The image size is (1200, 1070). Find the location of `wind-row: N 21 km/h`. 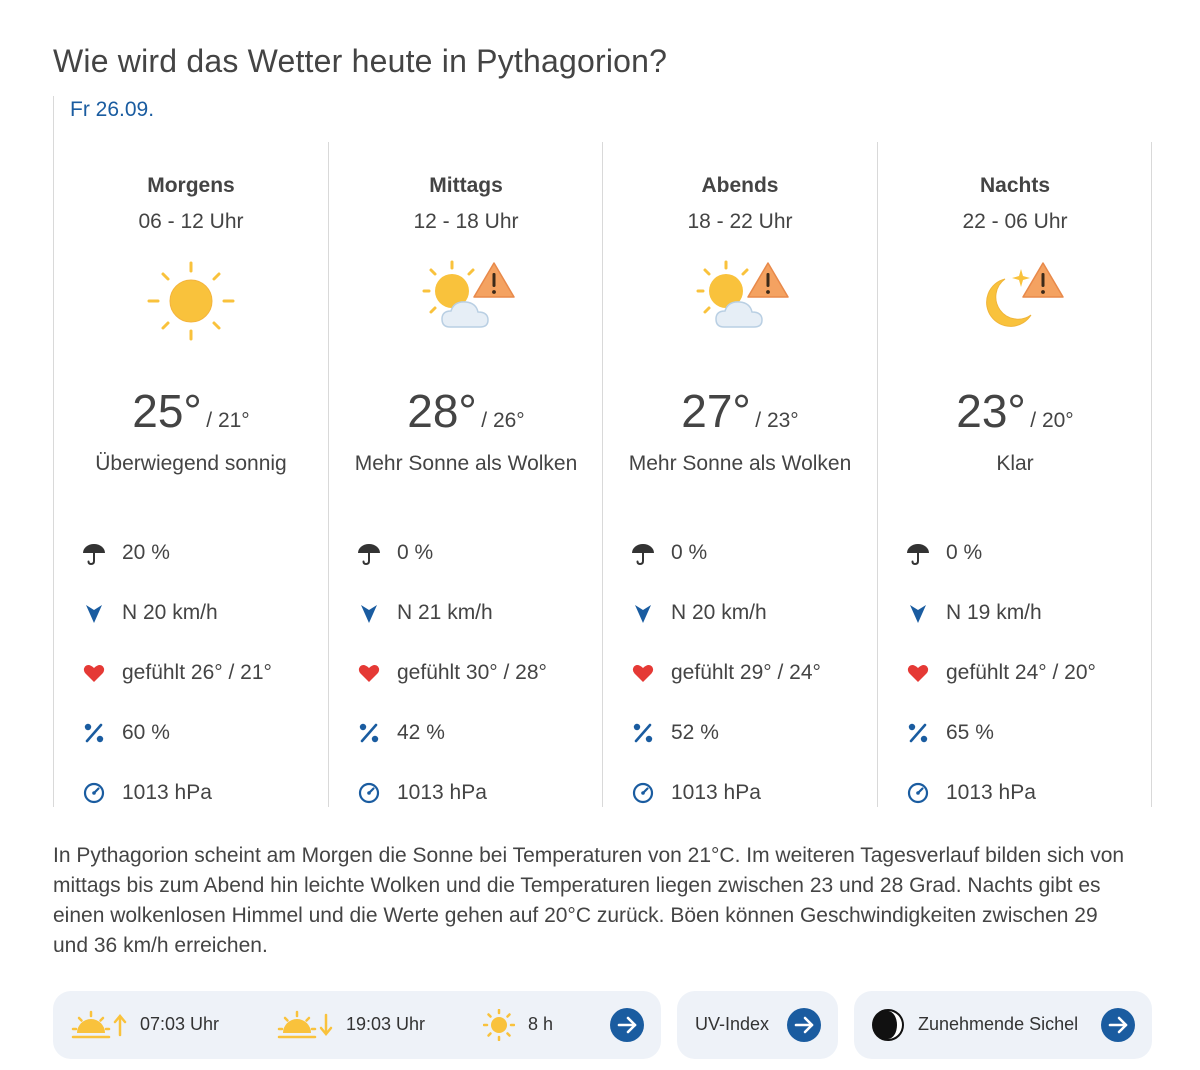

wind-row: N 21 km/h is located at coordinates (425, 613).